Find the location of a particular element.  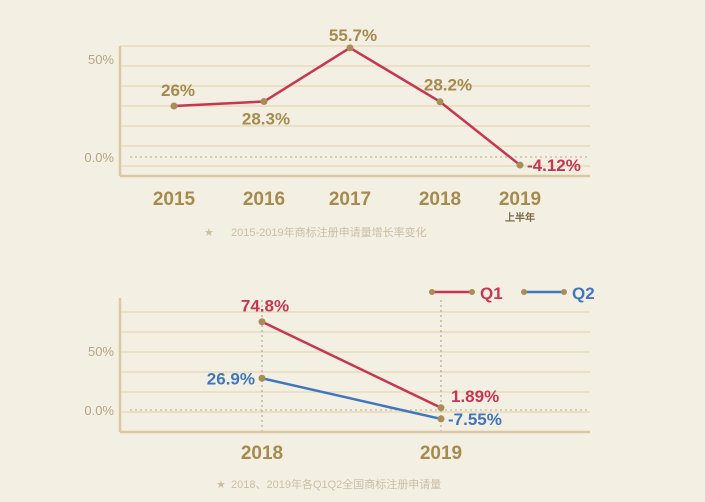

chart1-caption: 2015-2019年商标注册申请量增长率变化 is located at coordinates (329, 232).